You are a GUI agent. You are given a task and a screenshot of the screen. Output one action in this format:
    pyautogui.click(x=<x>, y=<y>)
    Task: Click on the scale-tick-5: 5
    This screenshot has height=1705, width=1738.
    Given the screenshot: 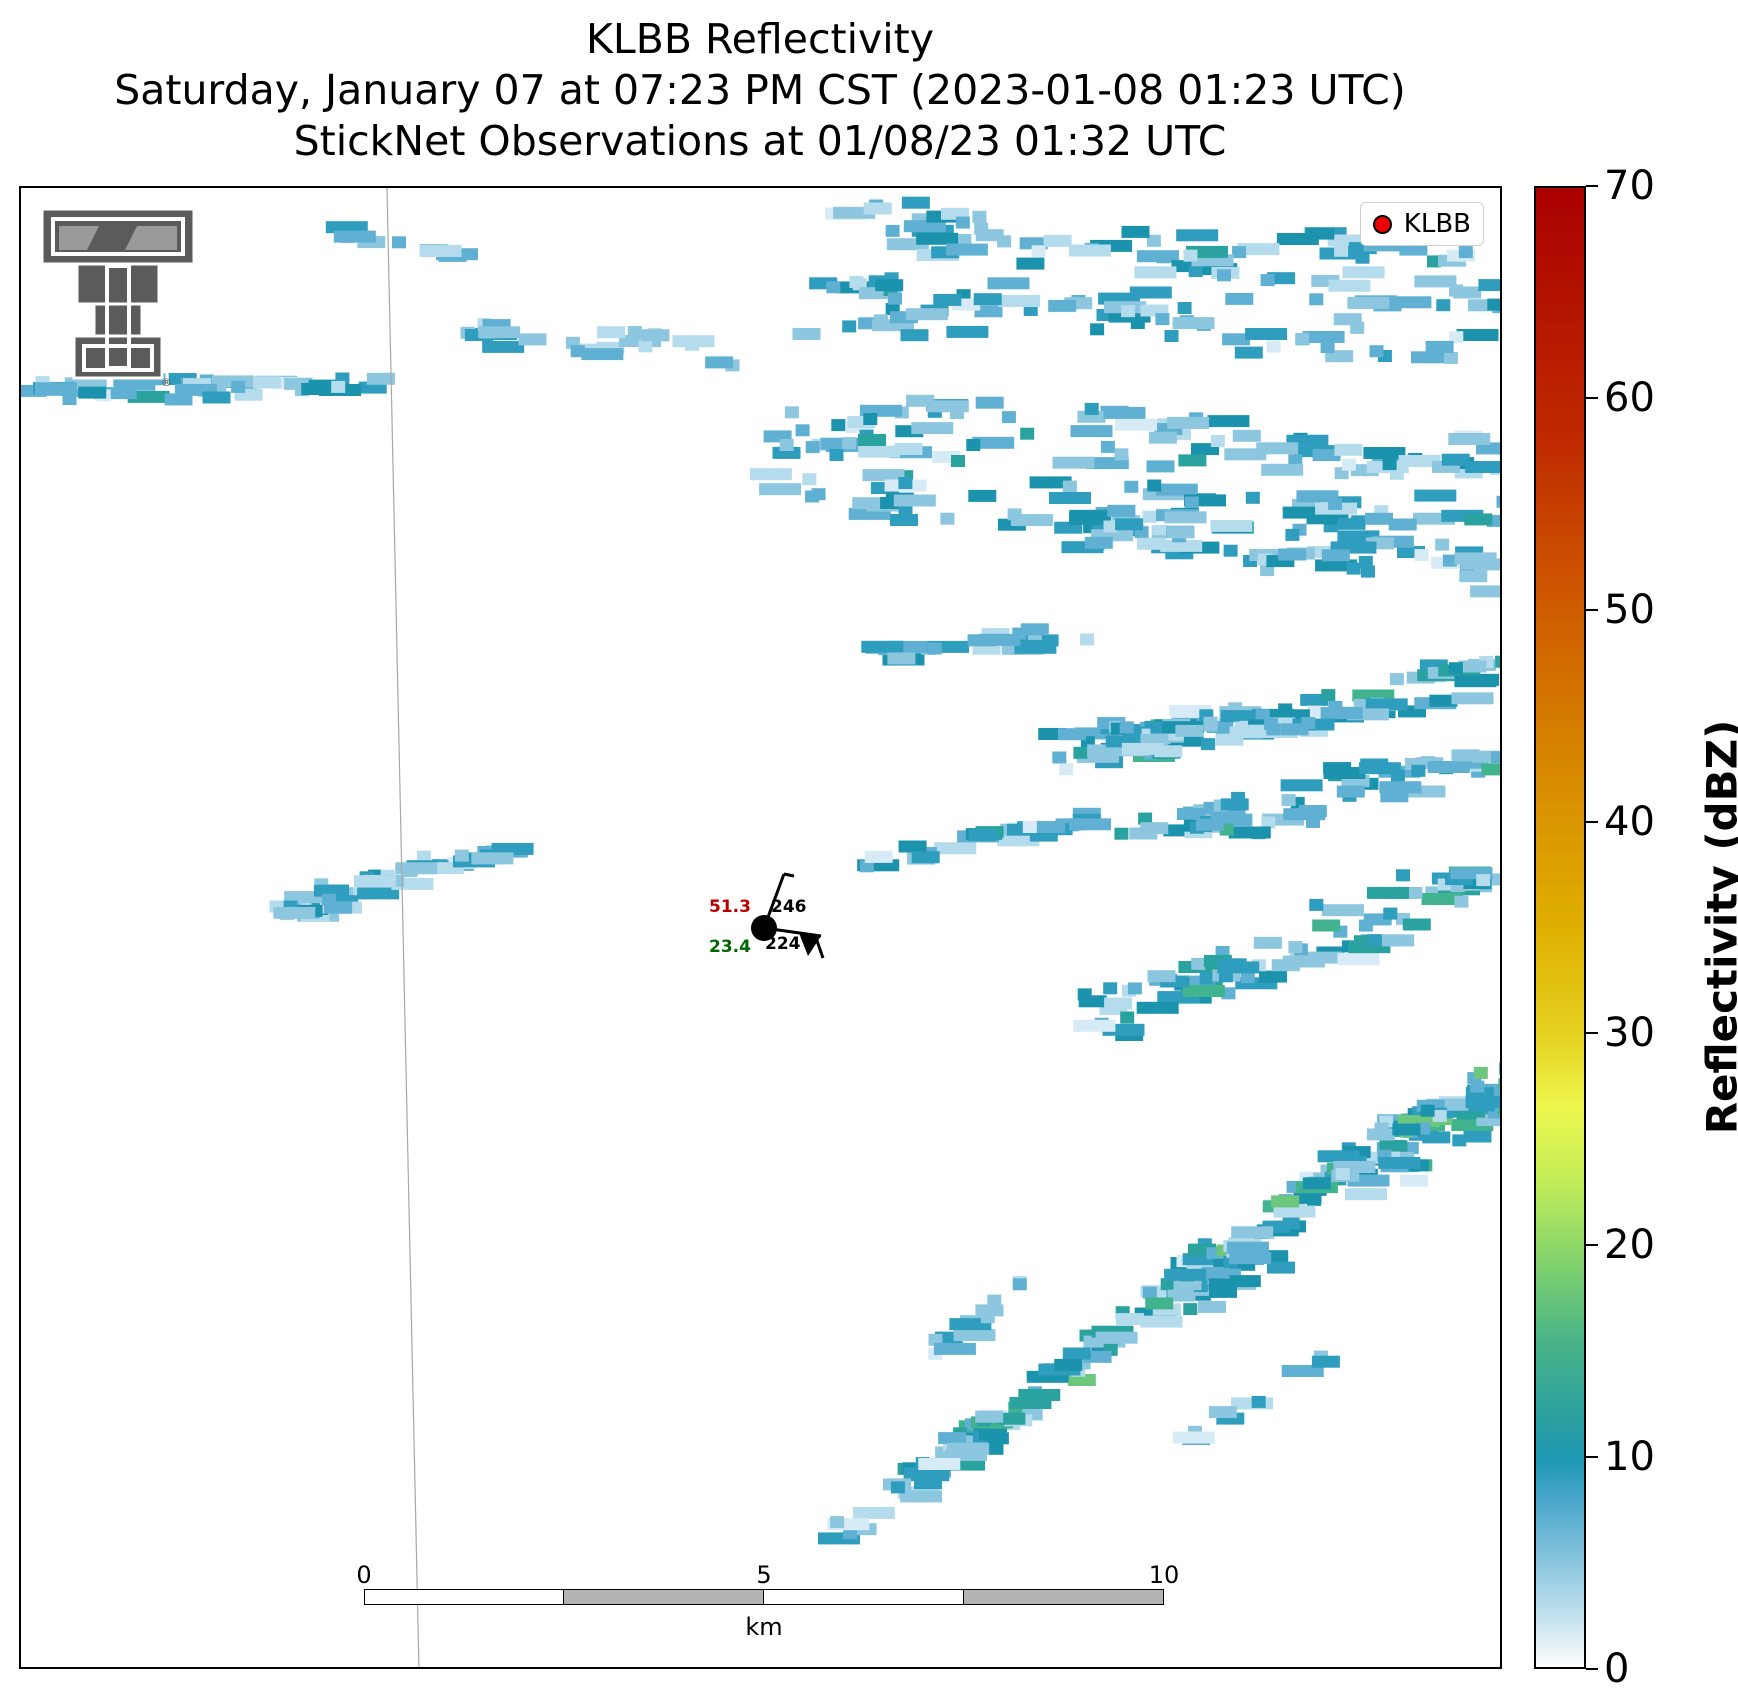 What is the action you would take?
    pyautogui.click(x=764, y=1575)
    